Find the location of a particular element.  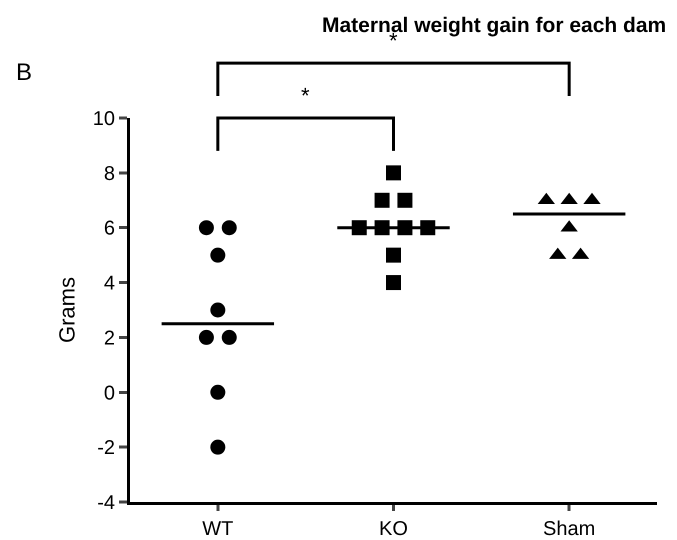

y-tick-label: -2 is located at coordinates (106, 448).